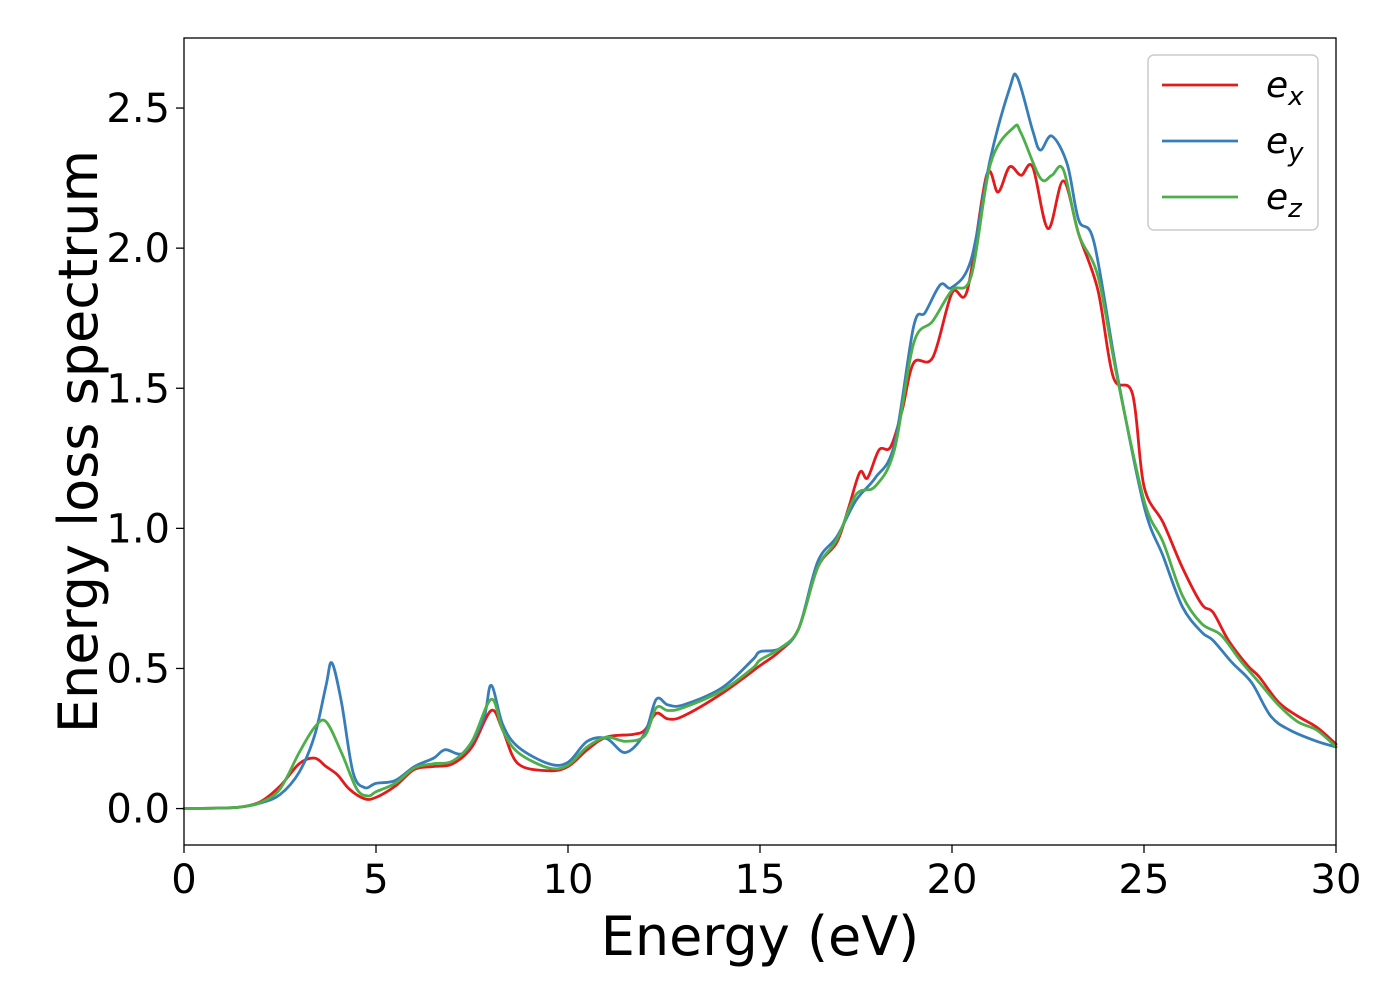  Describe the element at coordinates (1295, 97) in the screenshot. I see `legend-label-subscript: x` at that location.